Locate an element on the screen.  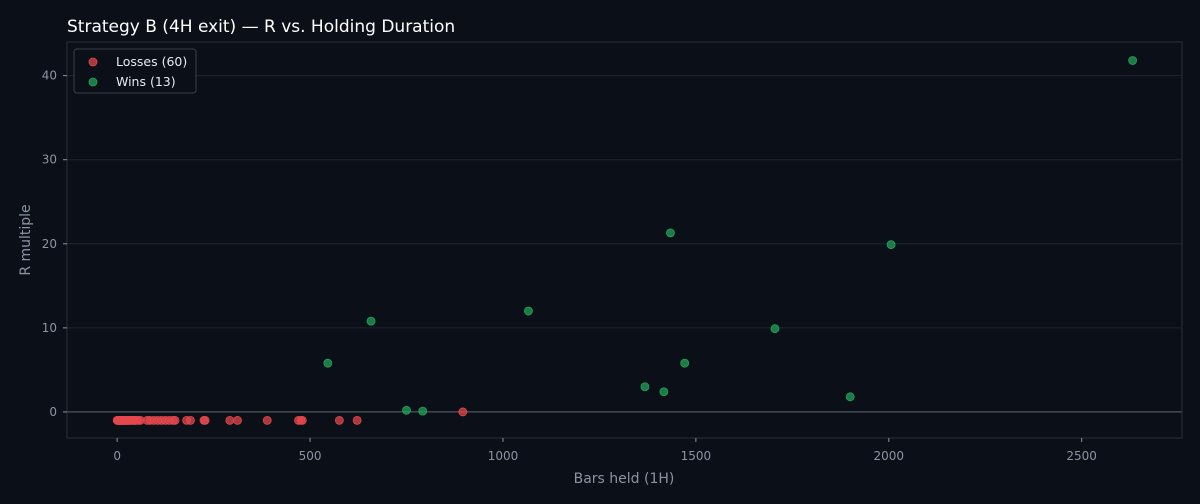
legend: Losses (60) Wins (13) is located at coordinates (135, 71).